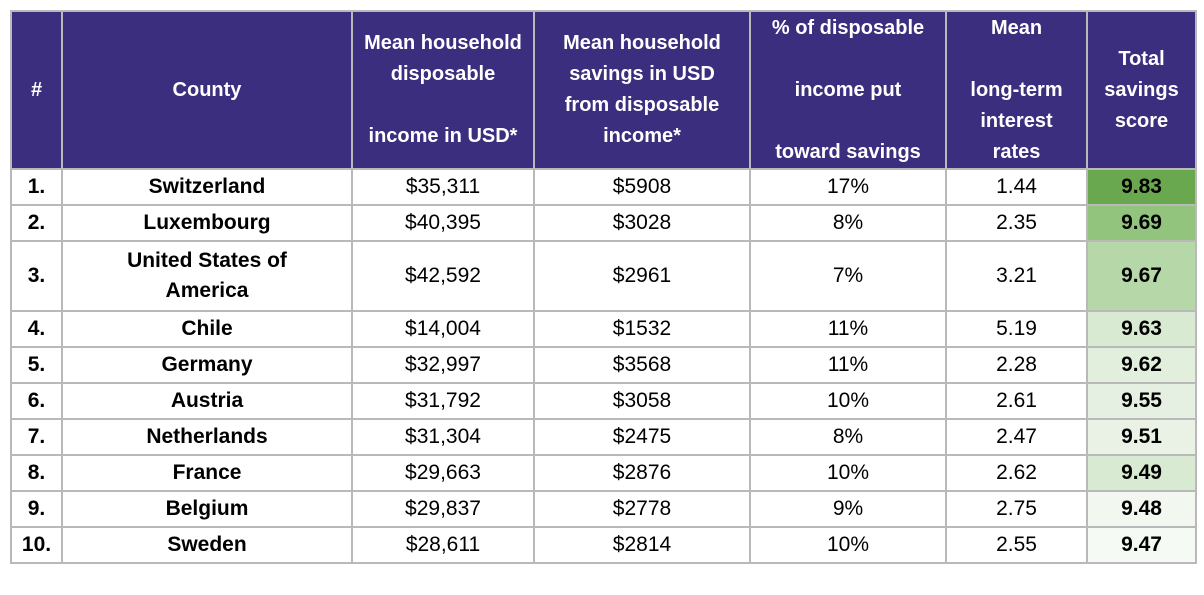 The height and width of the screenshot is (595, 1204). I want to click on cell-rank: 2., so click(36, 223).